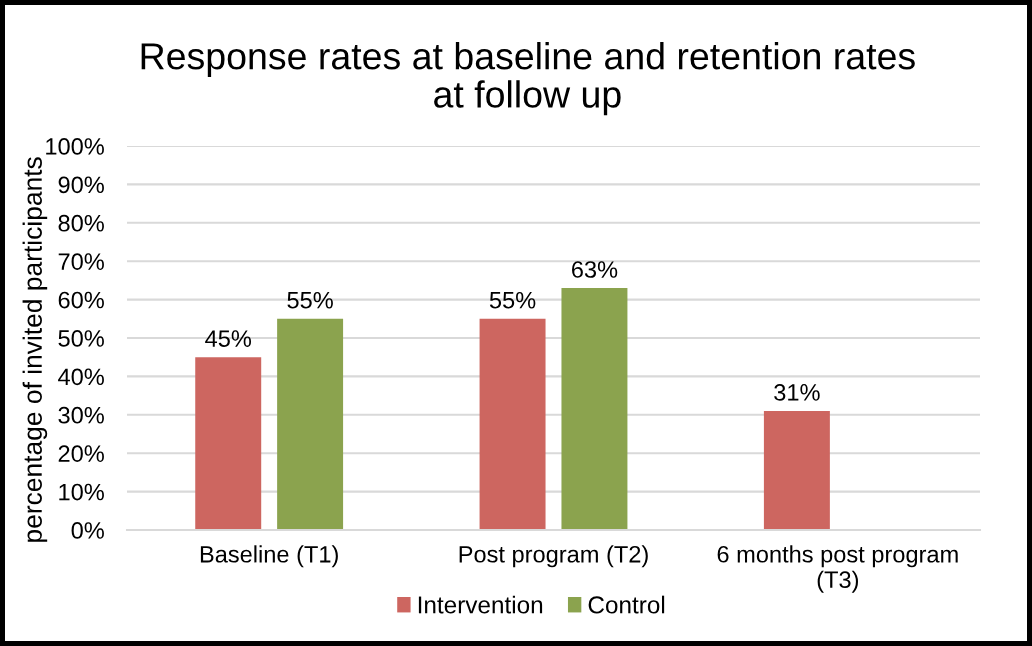  I want to click on x-tick-label: 6 months post program (T3), so click(837, 569).